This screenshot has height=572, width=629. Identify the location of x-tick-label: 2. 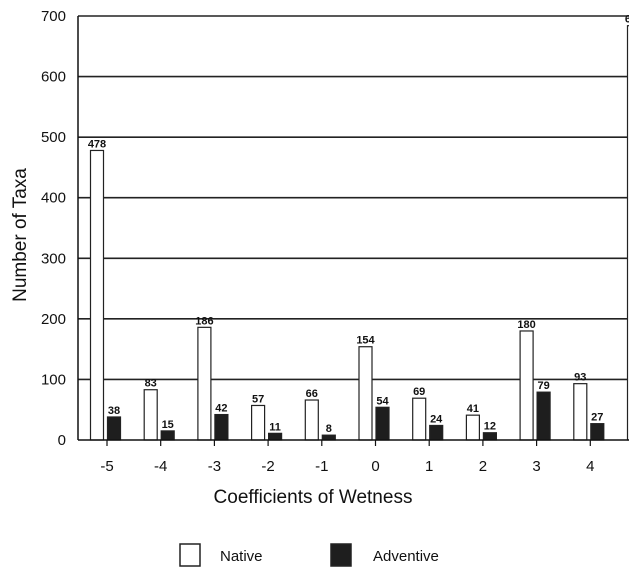
(483, 466).